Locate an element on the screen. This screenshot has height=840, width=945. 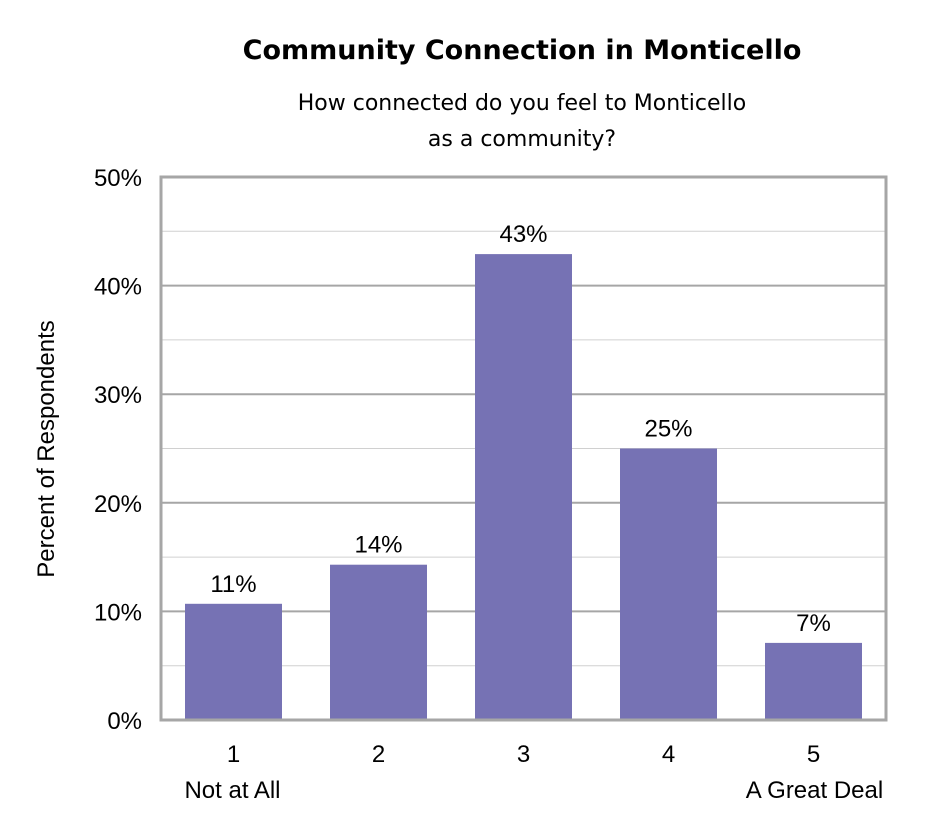
chart-title: Community Connection in Monticello is located at coordinates (522, 50).